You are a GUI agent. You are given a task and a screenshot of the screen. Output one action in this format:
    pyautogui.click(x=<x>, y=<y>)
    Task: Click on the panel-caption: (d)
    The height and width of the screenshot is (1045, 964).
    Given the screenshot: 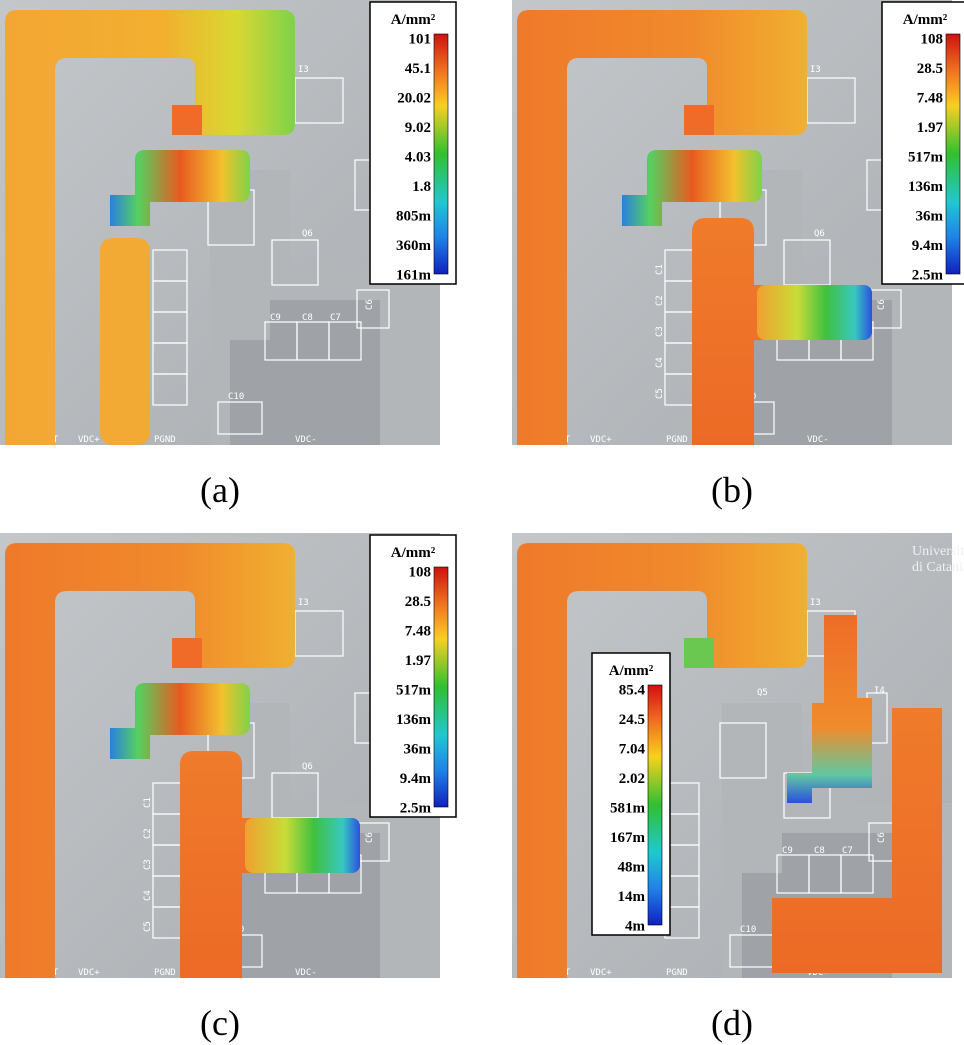 What is the action you would take?
    pyautogui.click(x=732, y=1023)
    